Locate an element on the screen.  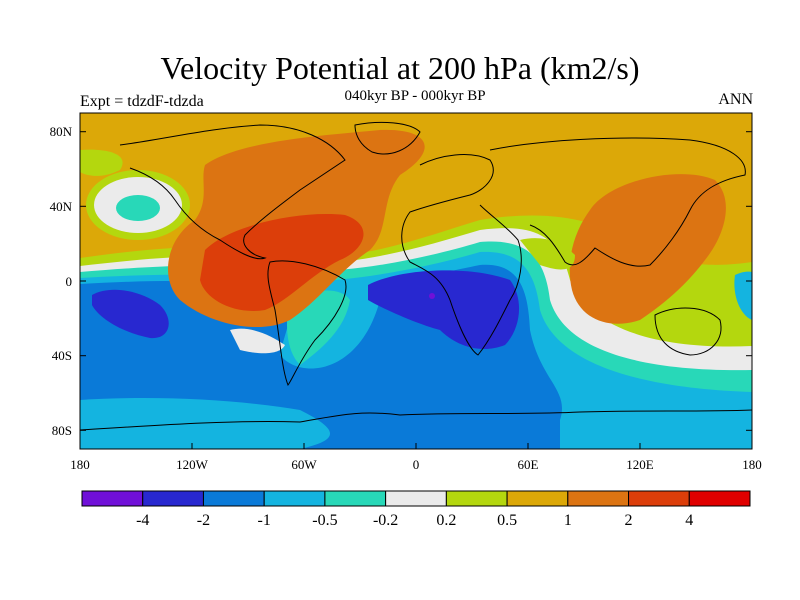
colorbar-label: -0.2 is located at coordinates (385, 520).